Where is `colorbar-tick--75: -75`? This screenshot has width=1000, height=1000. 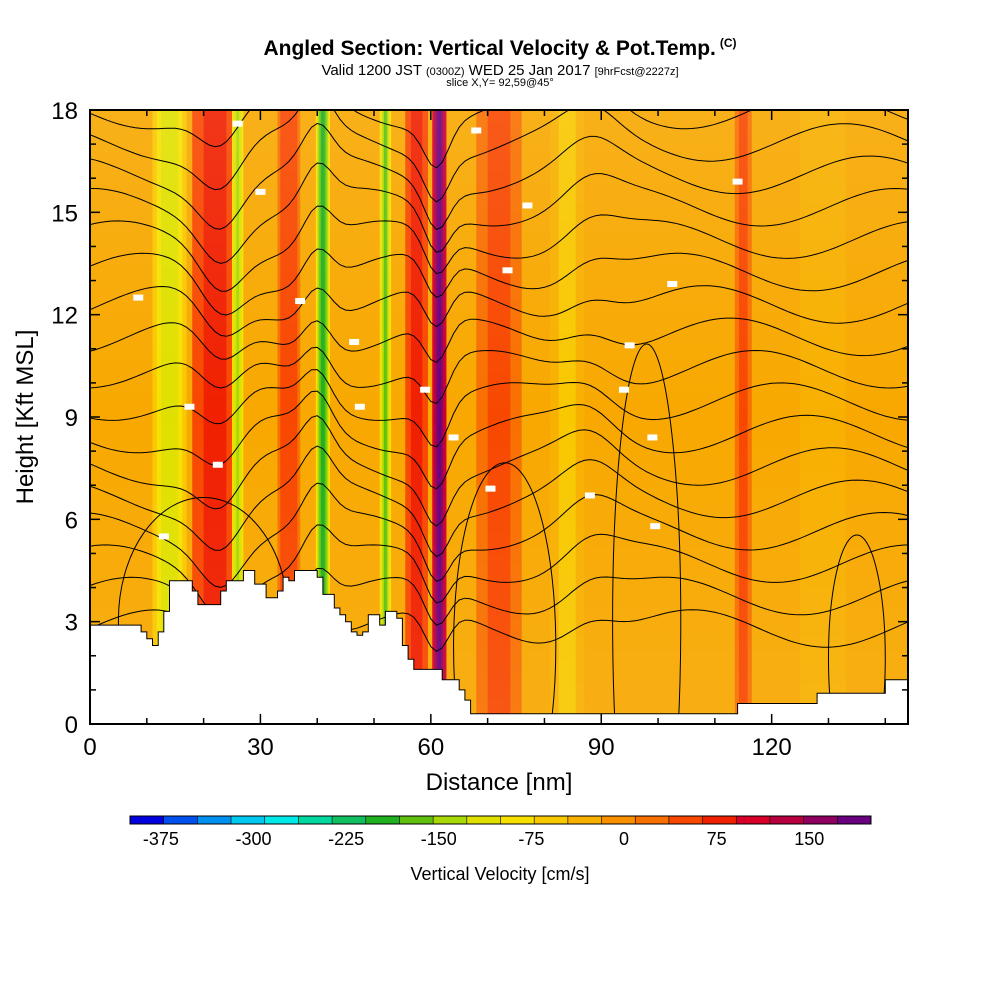 colorbar-tick--75: -75 is located at coordinates (531, 839).